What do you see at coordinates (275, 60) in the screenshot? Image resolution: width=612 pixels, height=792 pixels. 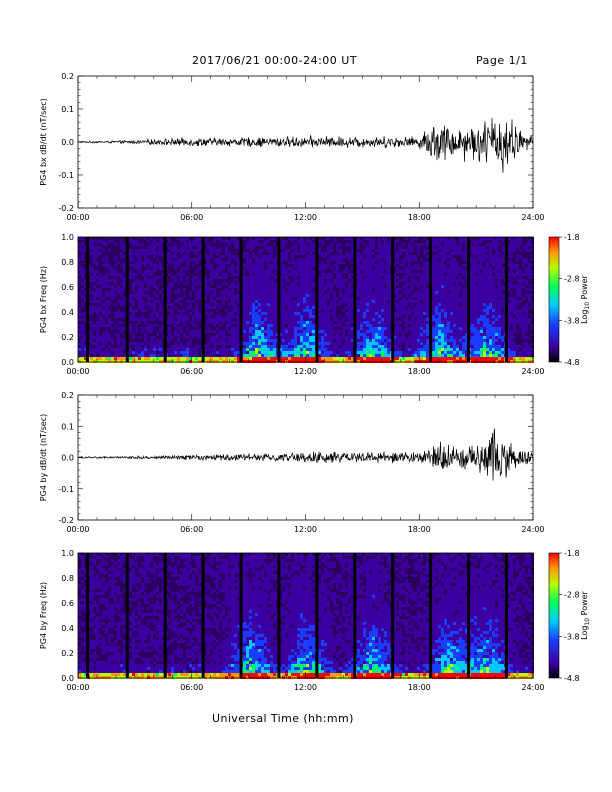 I see `figure-title: 2017/06/21 00:00-24:00 UT` at bounding box center [275, 60].